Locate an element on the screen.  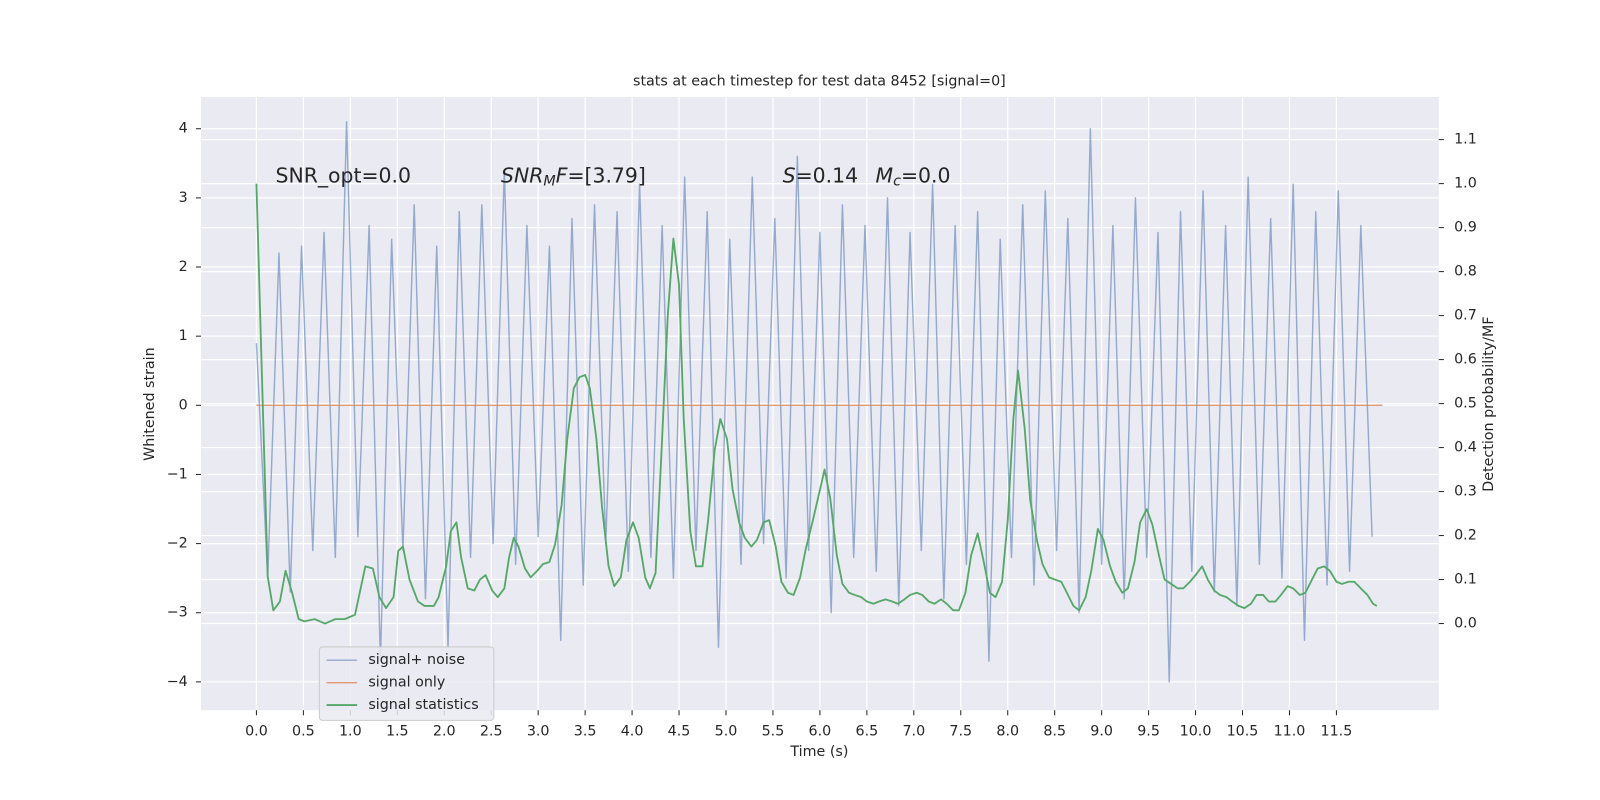
y2-tick-label: 0.5 is located at coordinates (1465, 404).